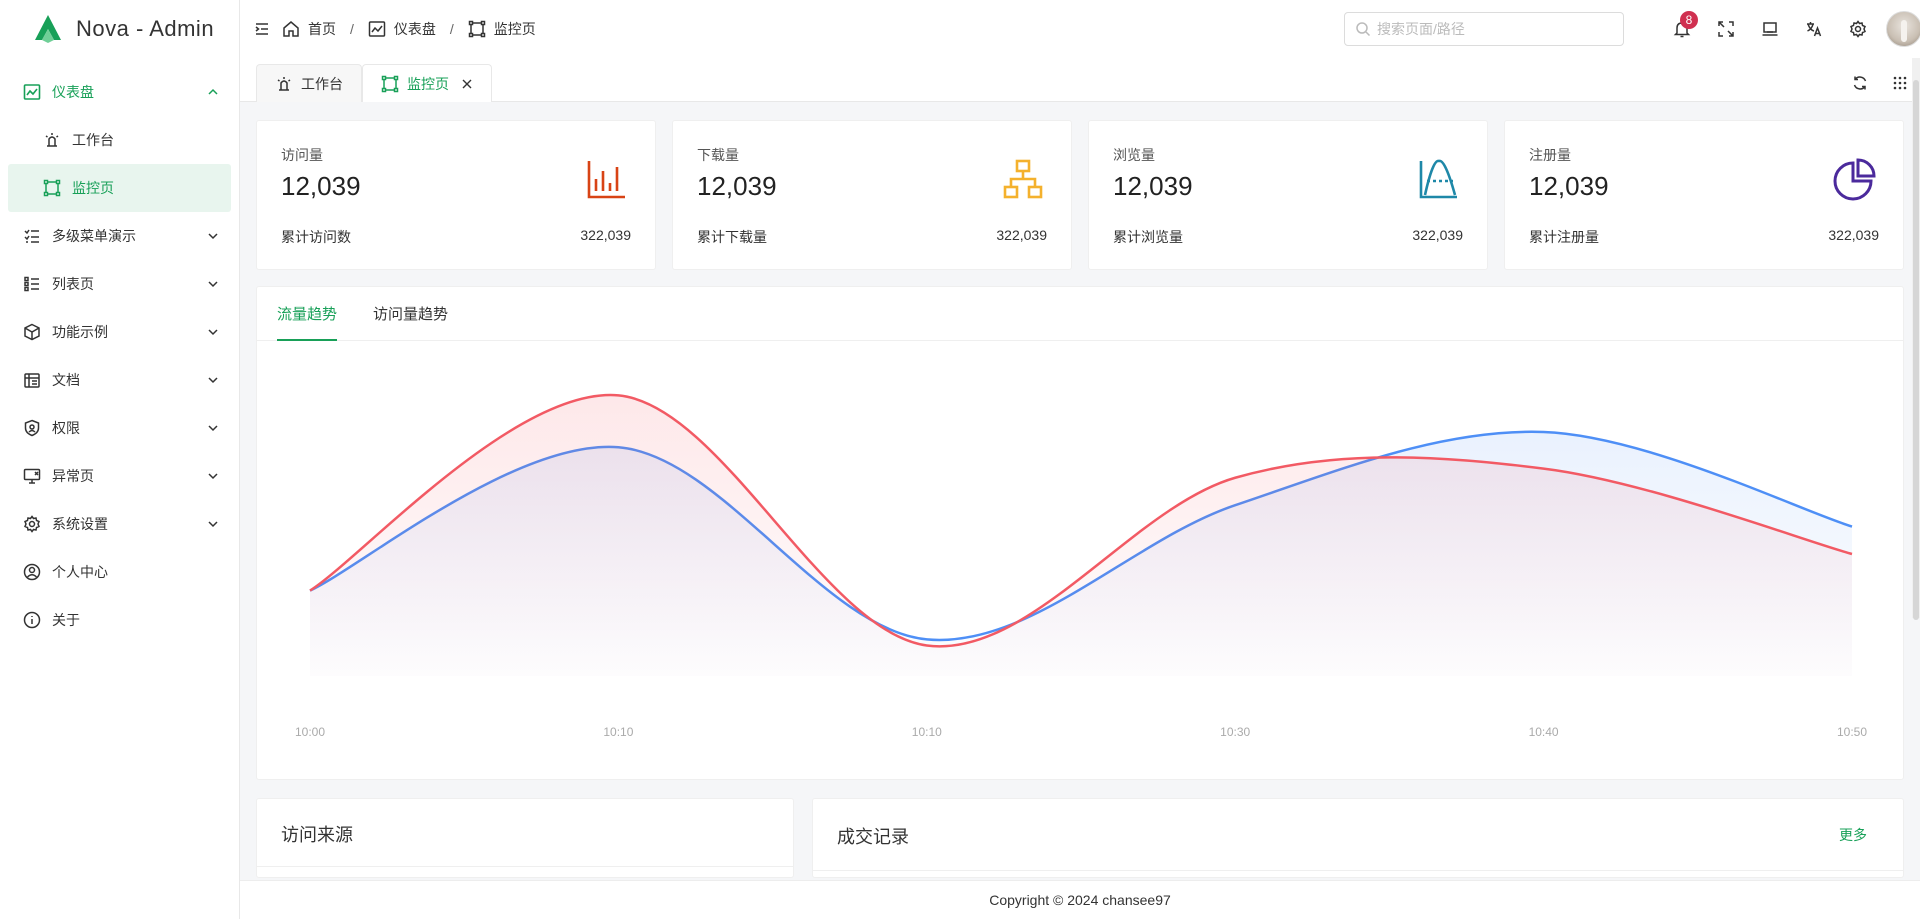 This screenshot has height=919, width=1920. I want to click on logo: Nova - Admin, so click(119, 29).